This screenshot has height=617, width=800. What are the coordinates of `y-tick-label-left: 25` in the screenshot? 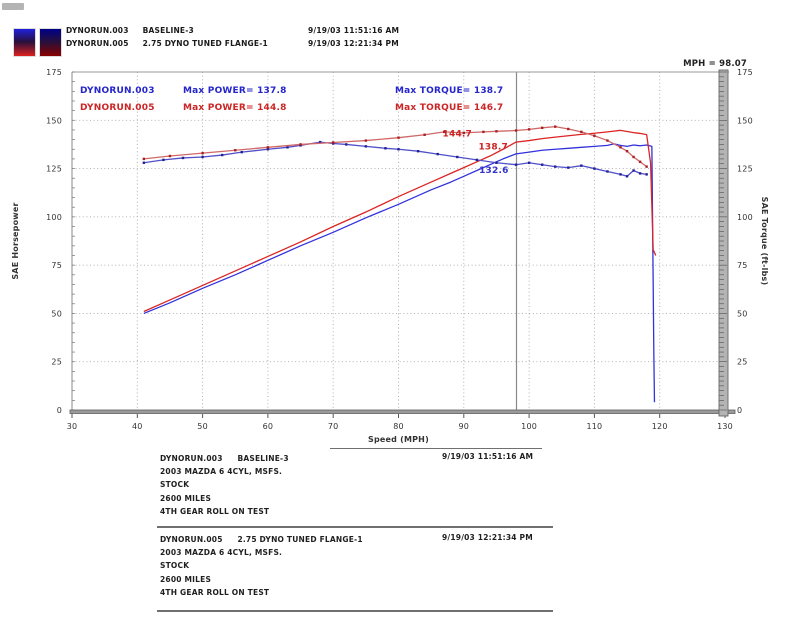 It's located at (56, 362).